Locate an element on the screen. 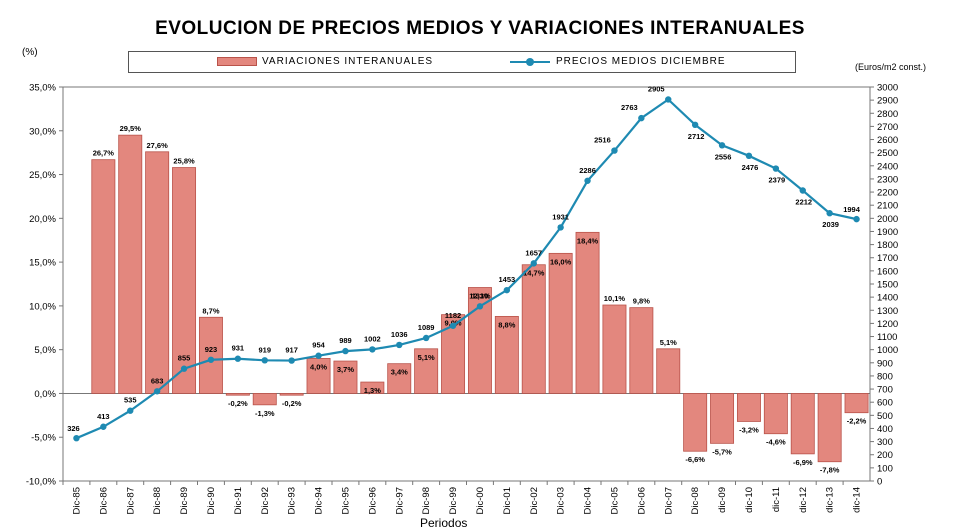 The height and width of the screenshot is (530, 960). right-axis-tick-label: 1800 is located at coordinates (887, 245).